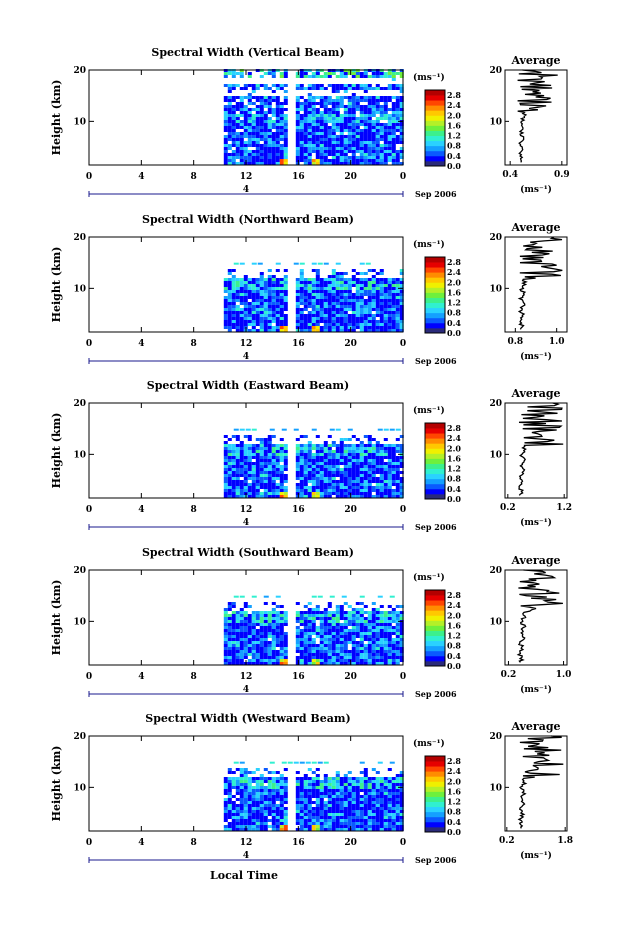  Describe the element at coordinates (540, 283) in the screenshot. I see `average-trace` at that location.